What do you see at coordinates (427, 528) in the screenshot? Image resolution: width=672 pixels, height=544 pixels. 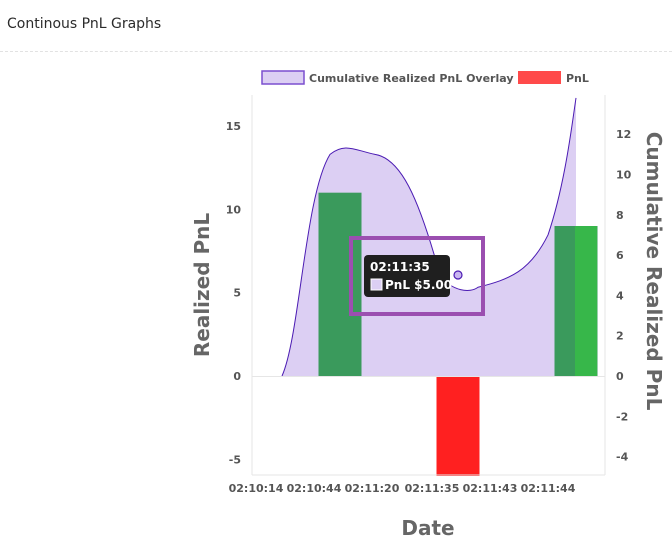 I see `x-axis-title: Date` at bounding box center [427, 528].